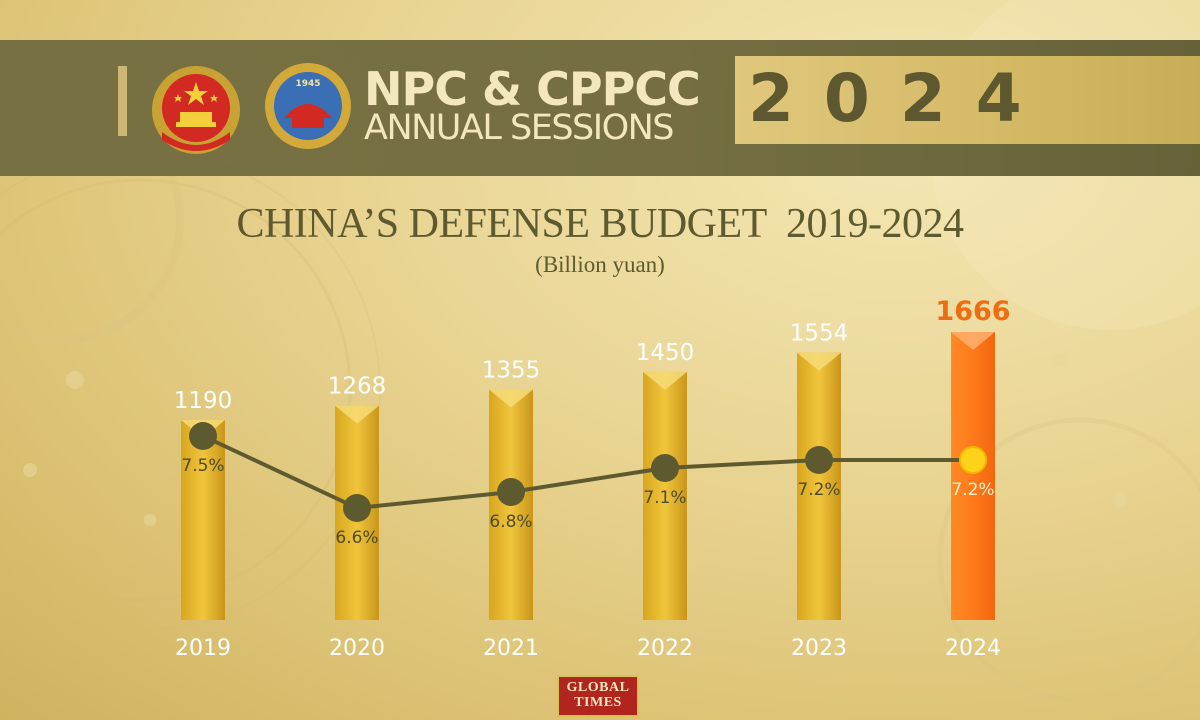 Image resolution: width=1200 pixels, height=720 pixels. What do you see at coordinates (203, 648) in the screenshot?
I see `year-tick-2019: 2019` at bounding box center [203, 648].